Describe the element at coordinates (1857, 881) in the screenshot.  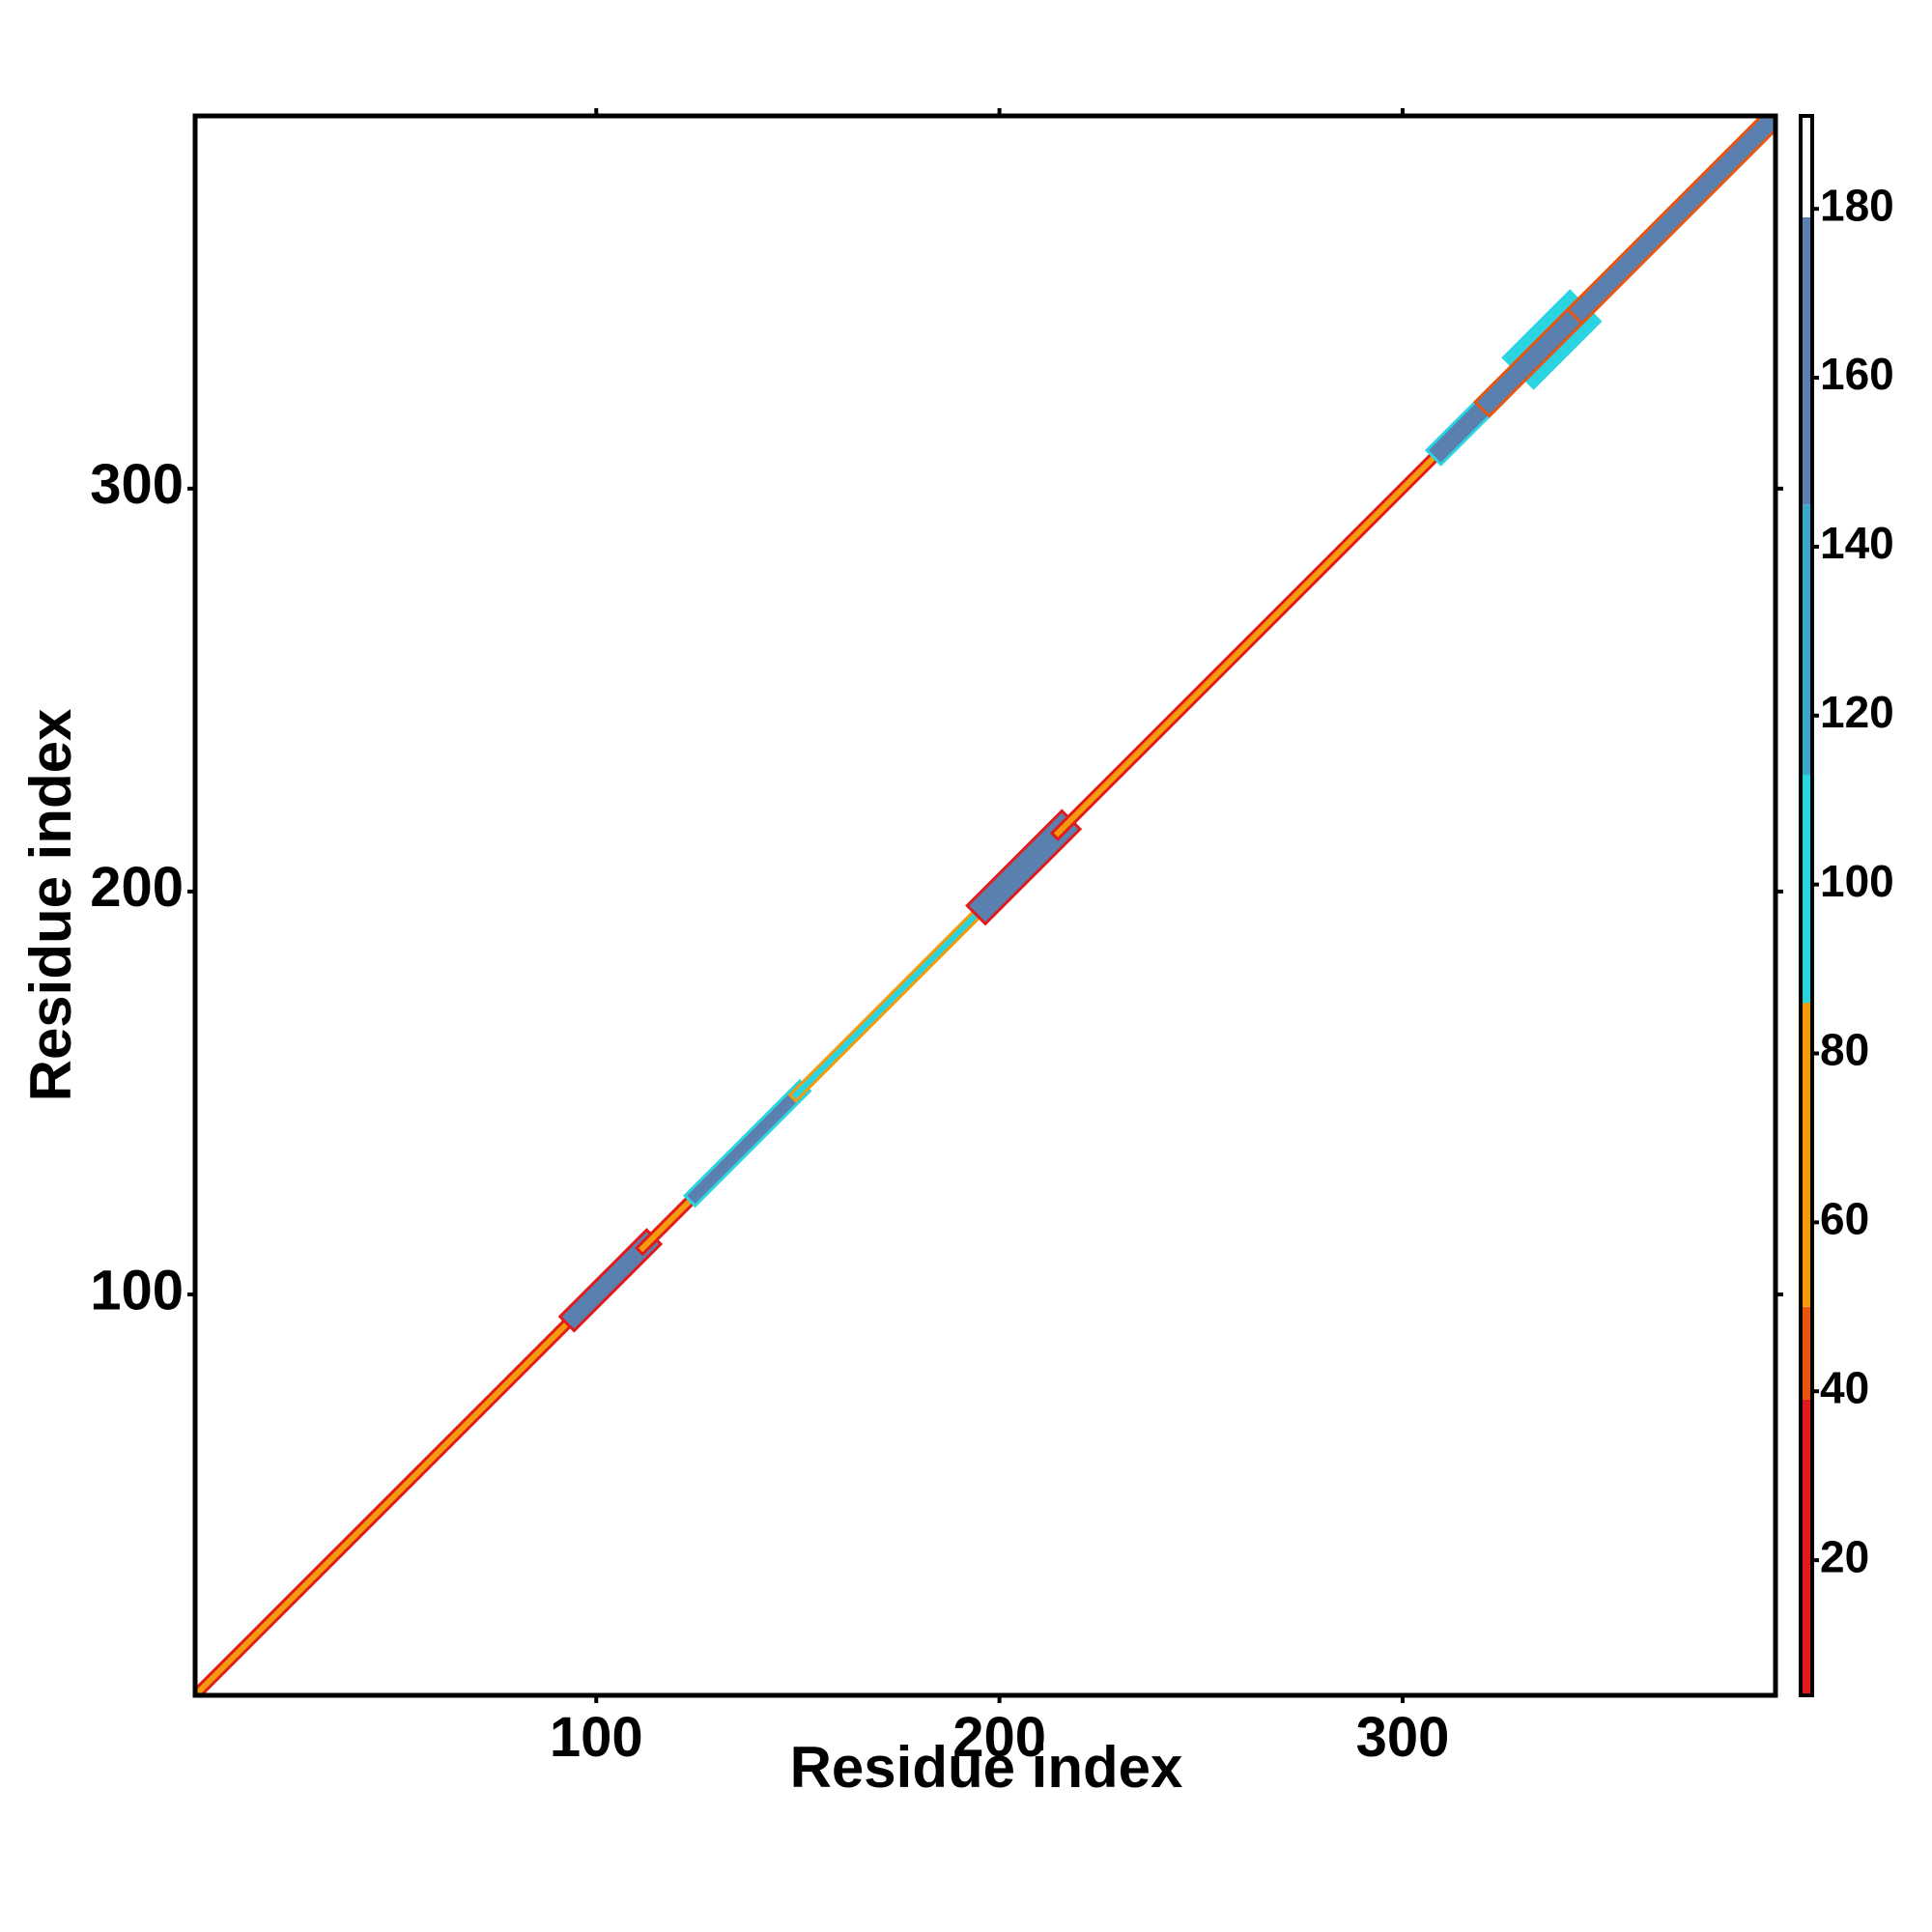
I see `colorbar-tick-label: 100` at that location.